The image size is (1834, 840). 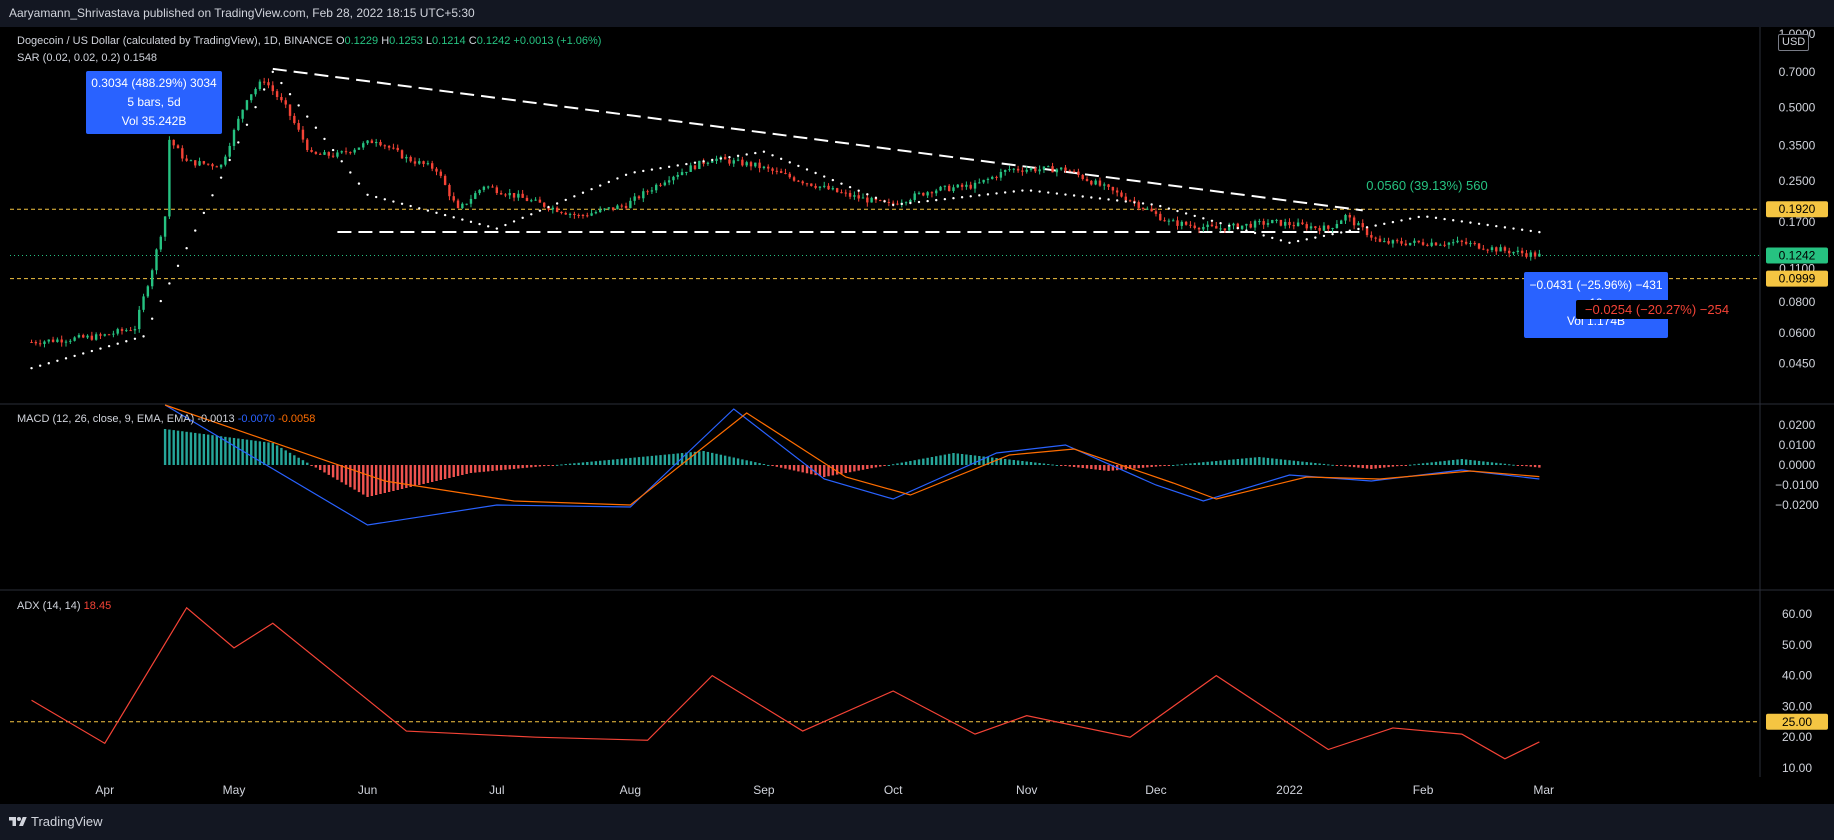 I want to click on measure-2-label: 0.0560 (39.13%) 560, so click(x=1427, y=185).